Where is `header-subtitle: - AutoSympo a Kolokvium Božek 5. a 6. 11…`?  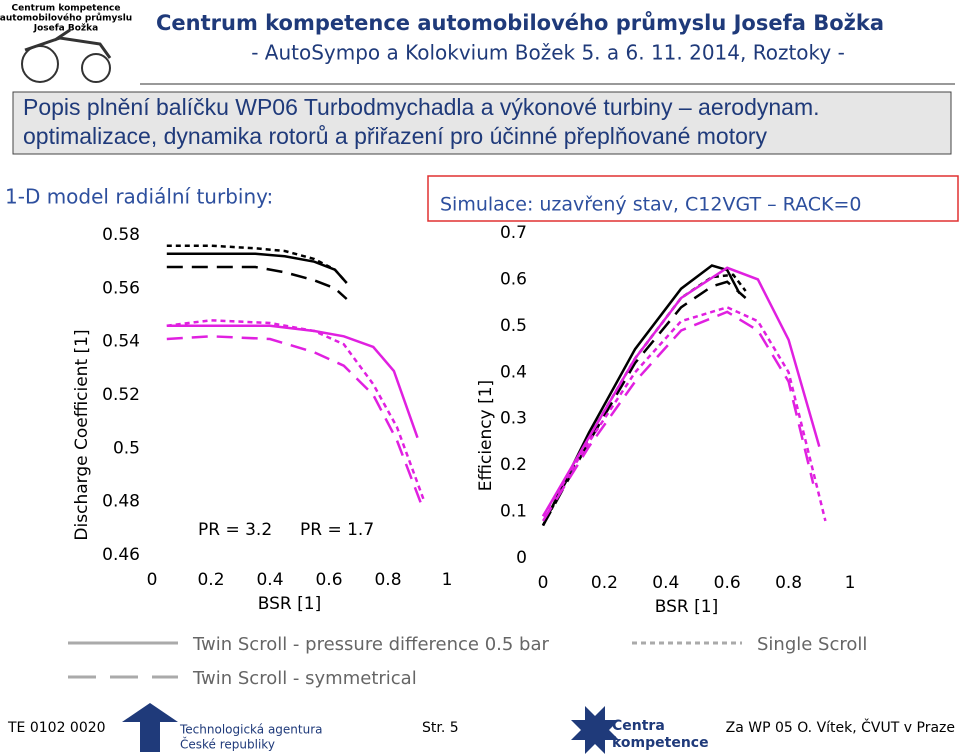 header-subtitle: - AutoSympo a Kolokvium Božek 5. a 6. 11… is located at coordinates (548, 53).